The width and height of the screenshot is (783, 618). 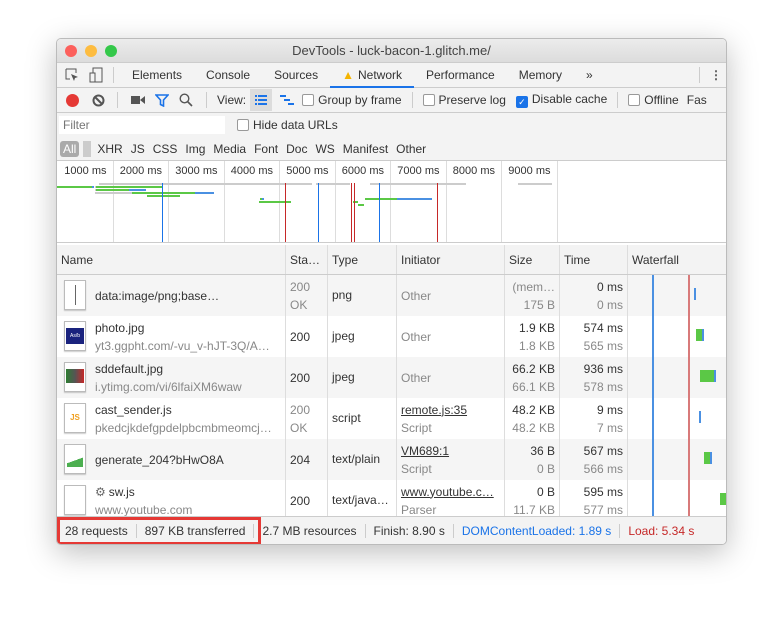 I want to click on record-button, so click(x=72, y=100).